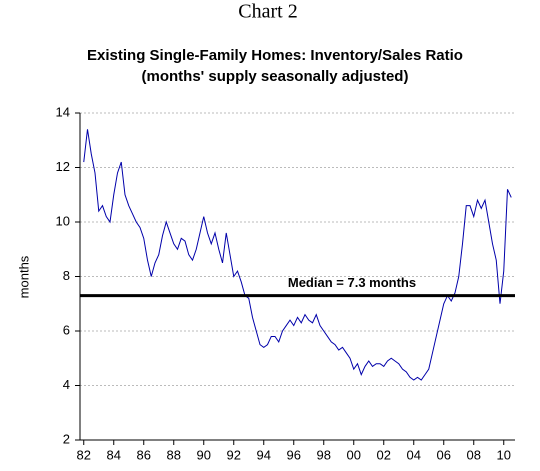  I want to click on x-tick-label: 90, so click(204, 454).